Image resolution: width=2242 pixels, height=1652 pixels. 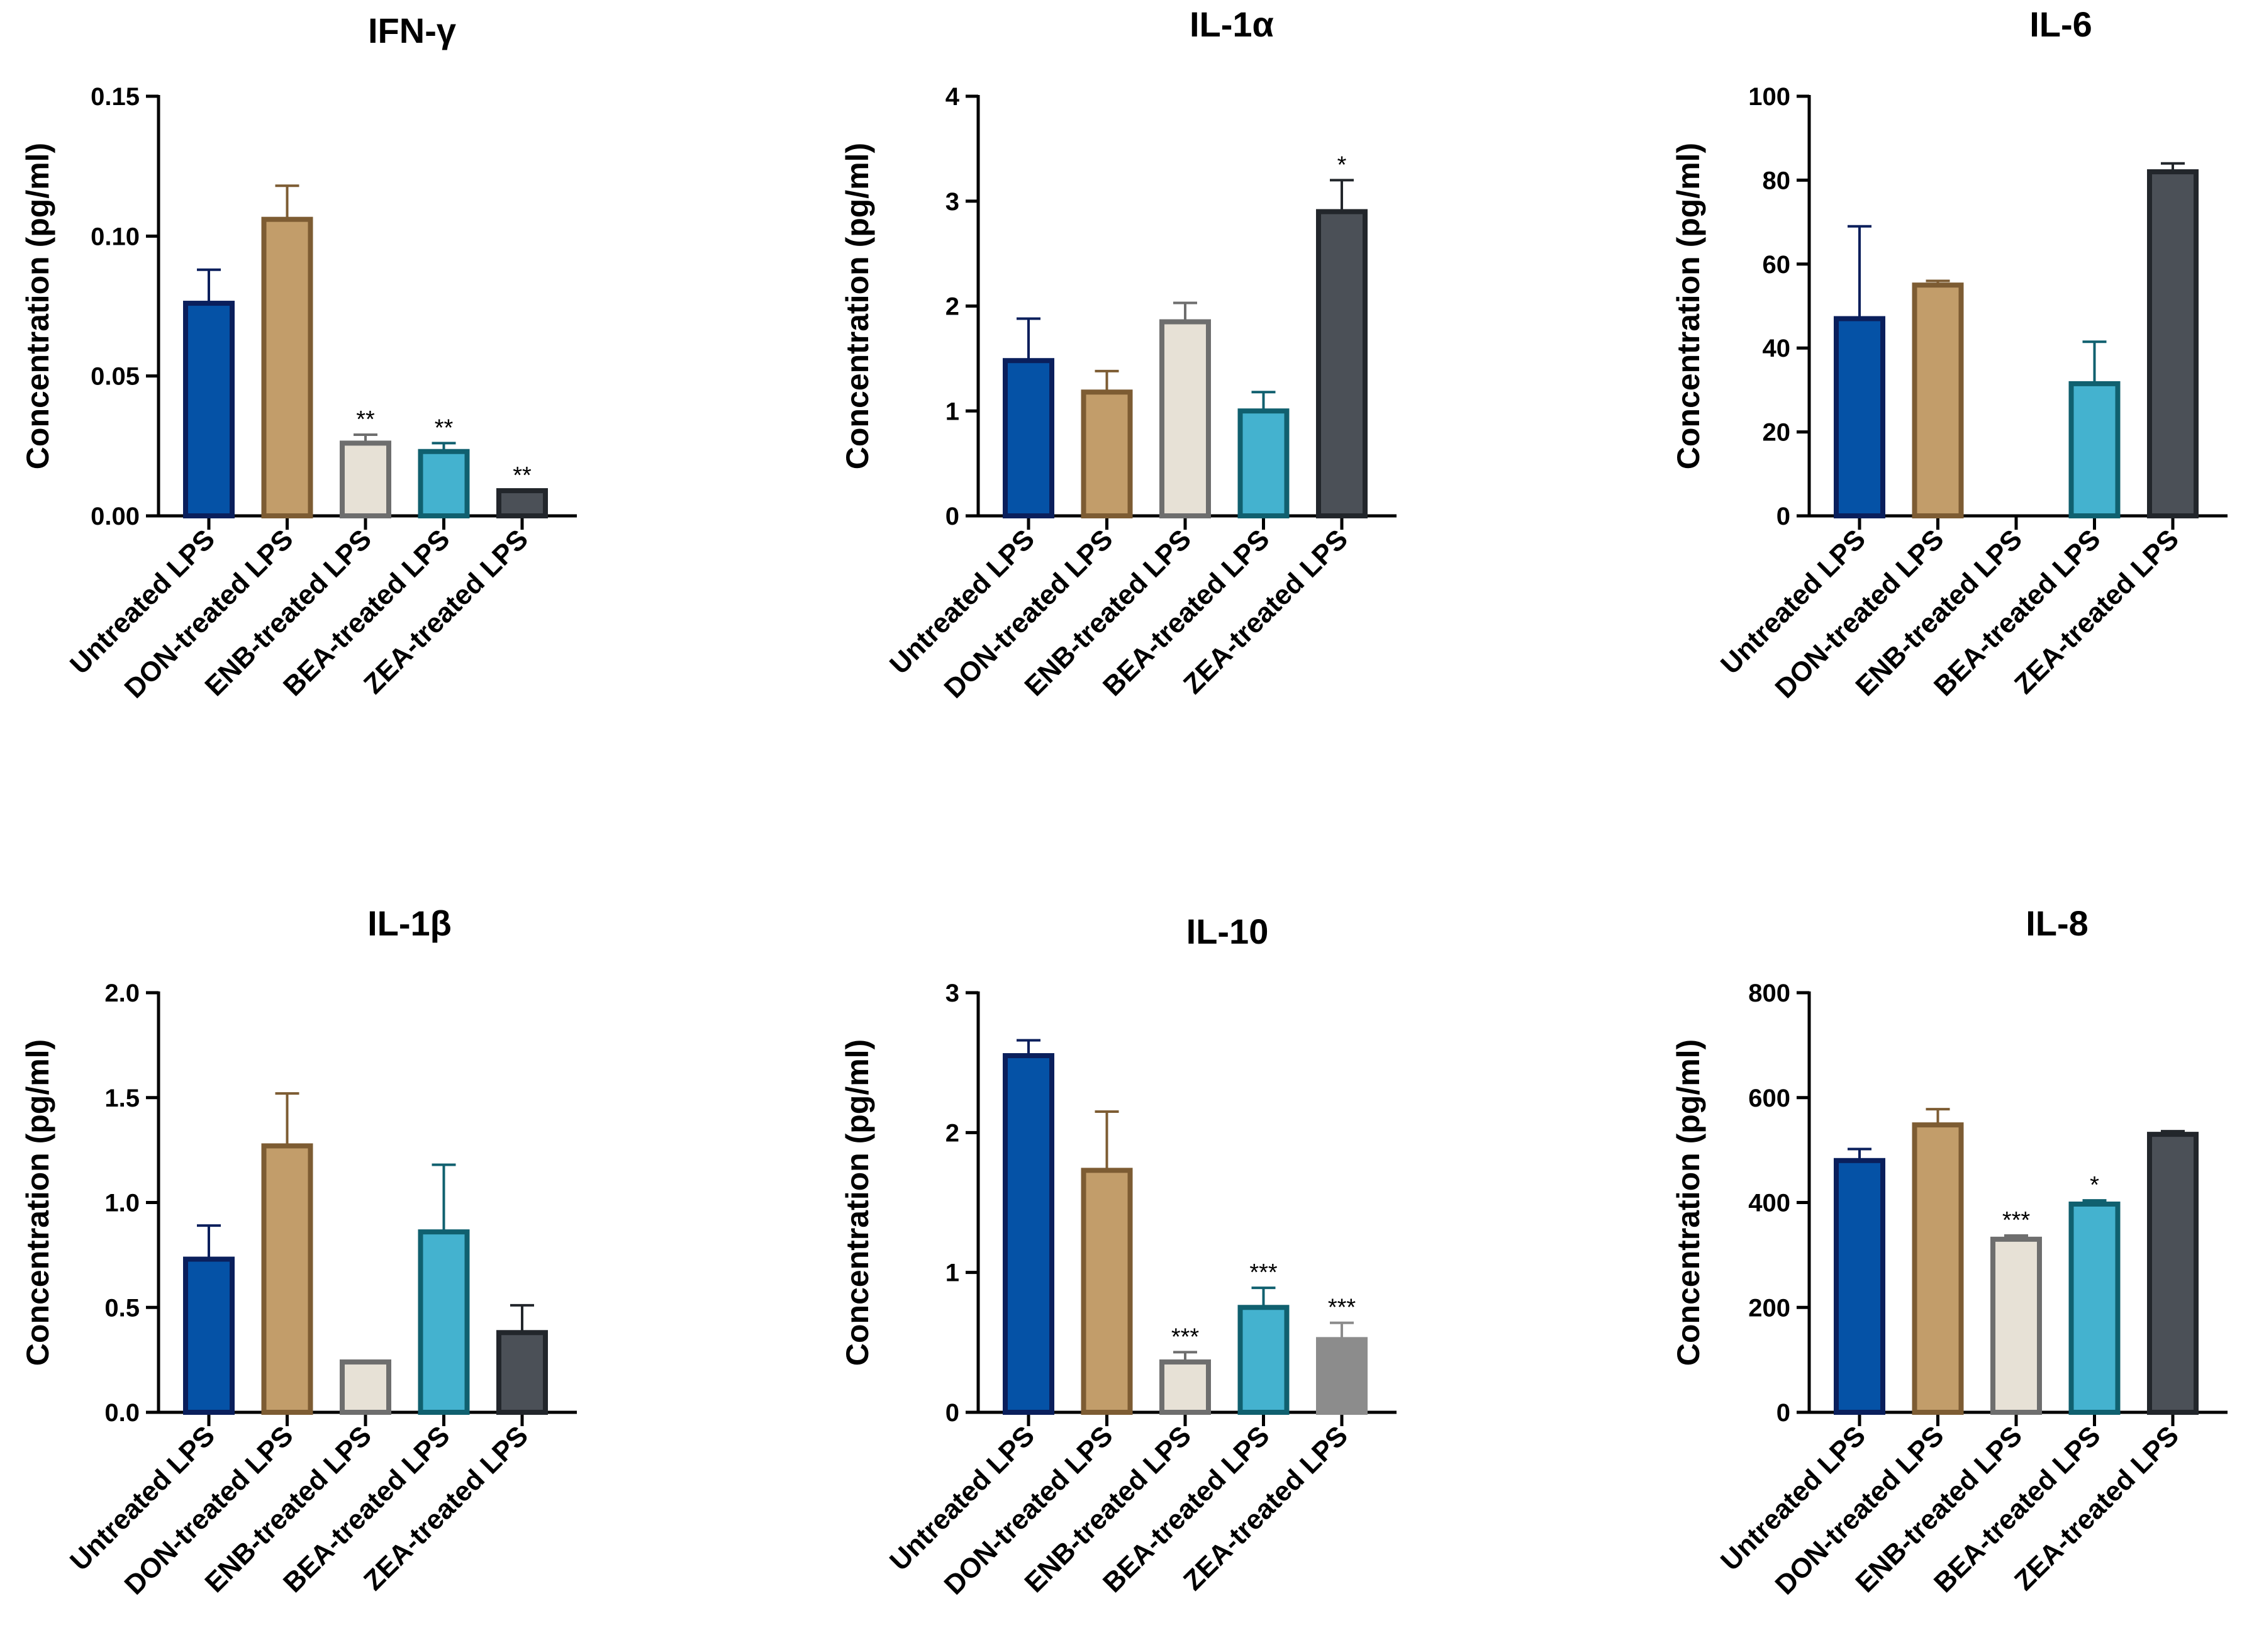 I want to click on chart-title: IL-8, so click(x=2057, y=923).